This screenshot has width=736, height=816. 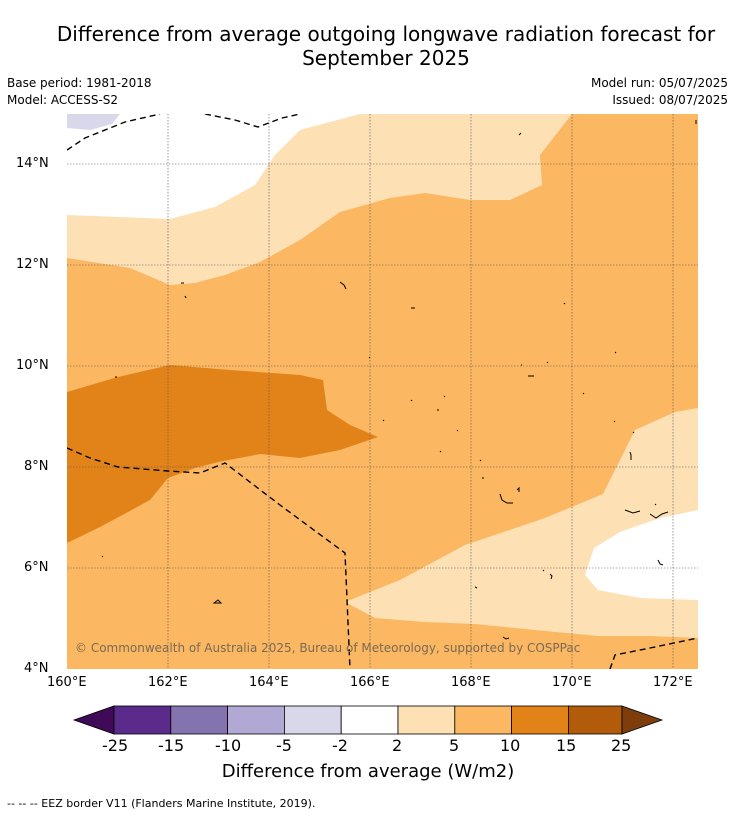 What do you see at coordinates (572, 682) in the screenshot?
I see `lon-tick: 170°E` at bounding box center [572, 682].